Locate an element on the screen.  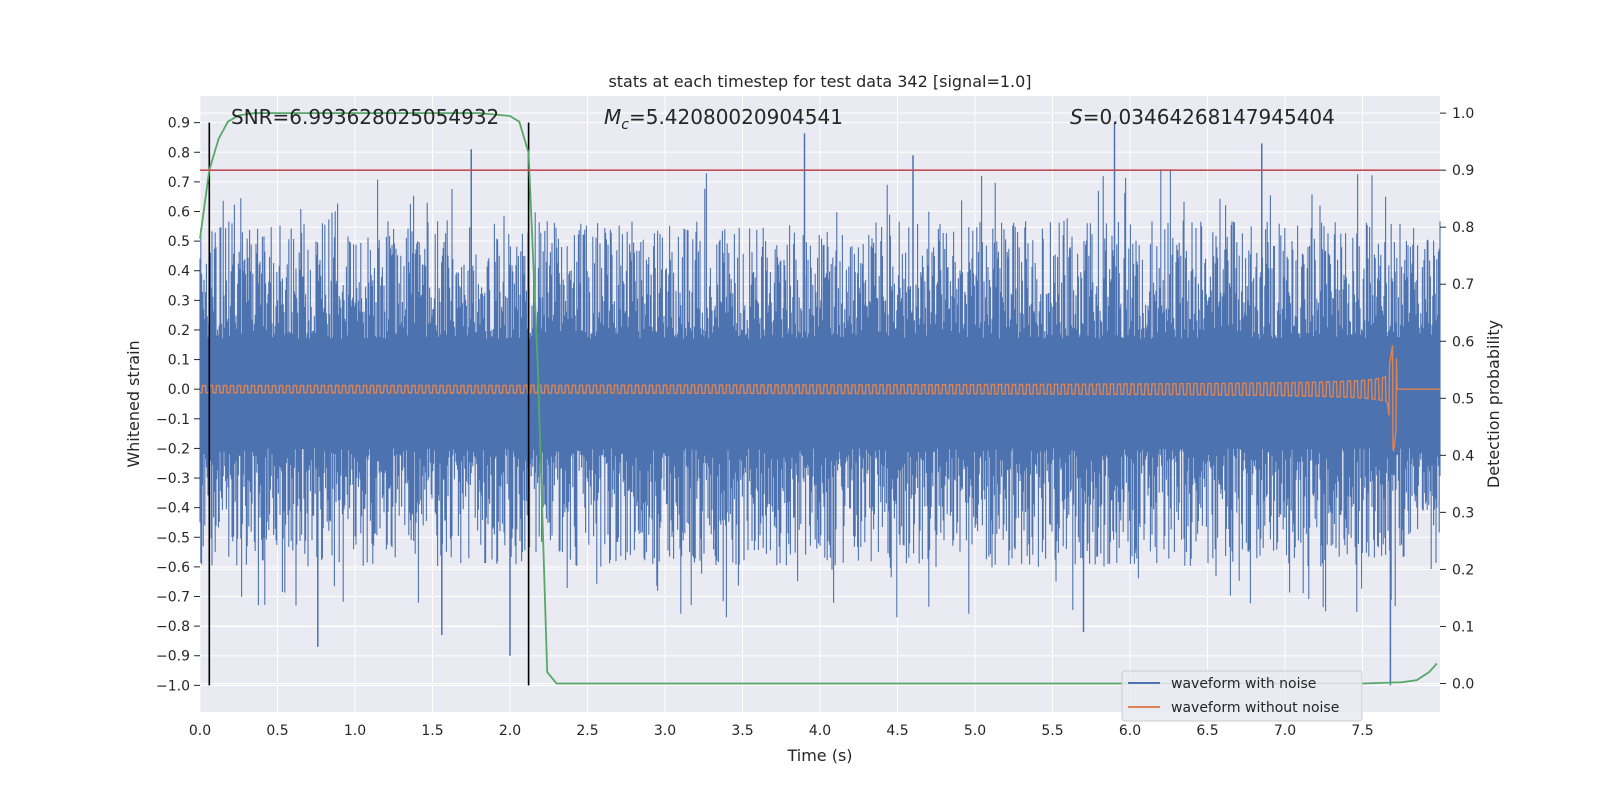
legend-box is located at coordinates (1242, 696).